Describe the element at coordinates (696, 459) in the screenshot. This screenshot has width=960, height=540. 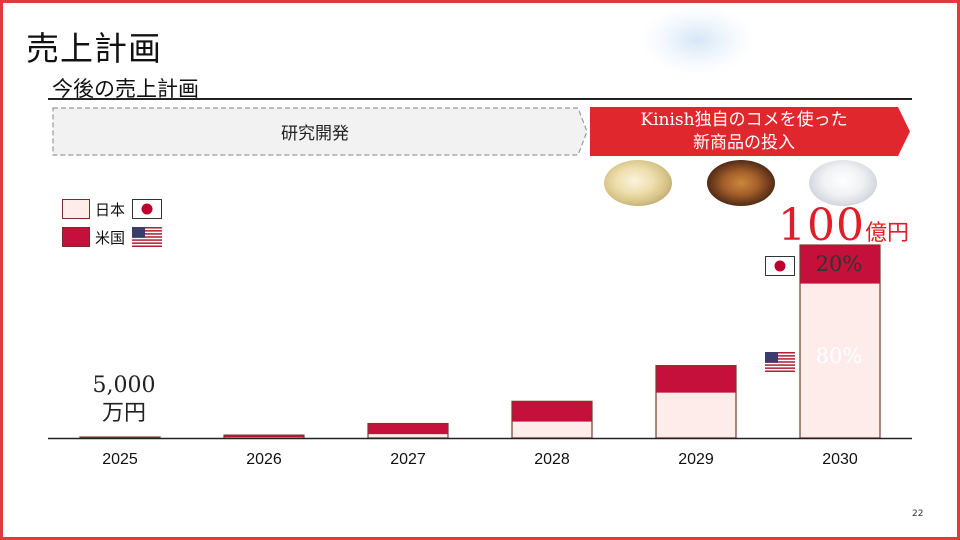
I see `x-tick-label-2029: 2029` at that location.